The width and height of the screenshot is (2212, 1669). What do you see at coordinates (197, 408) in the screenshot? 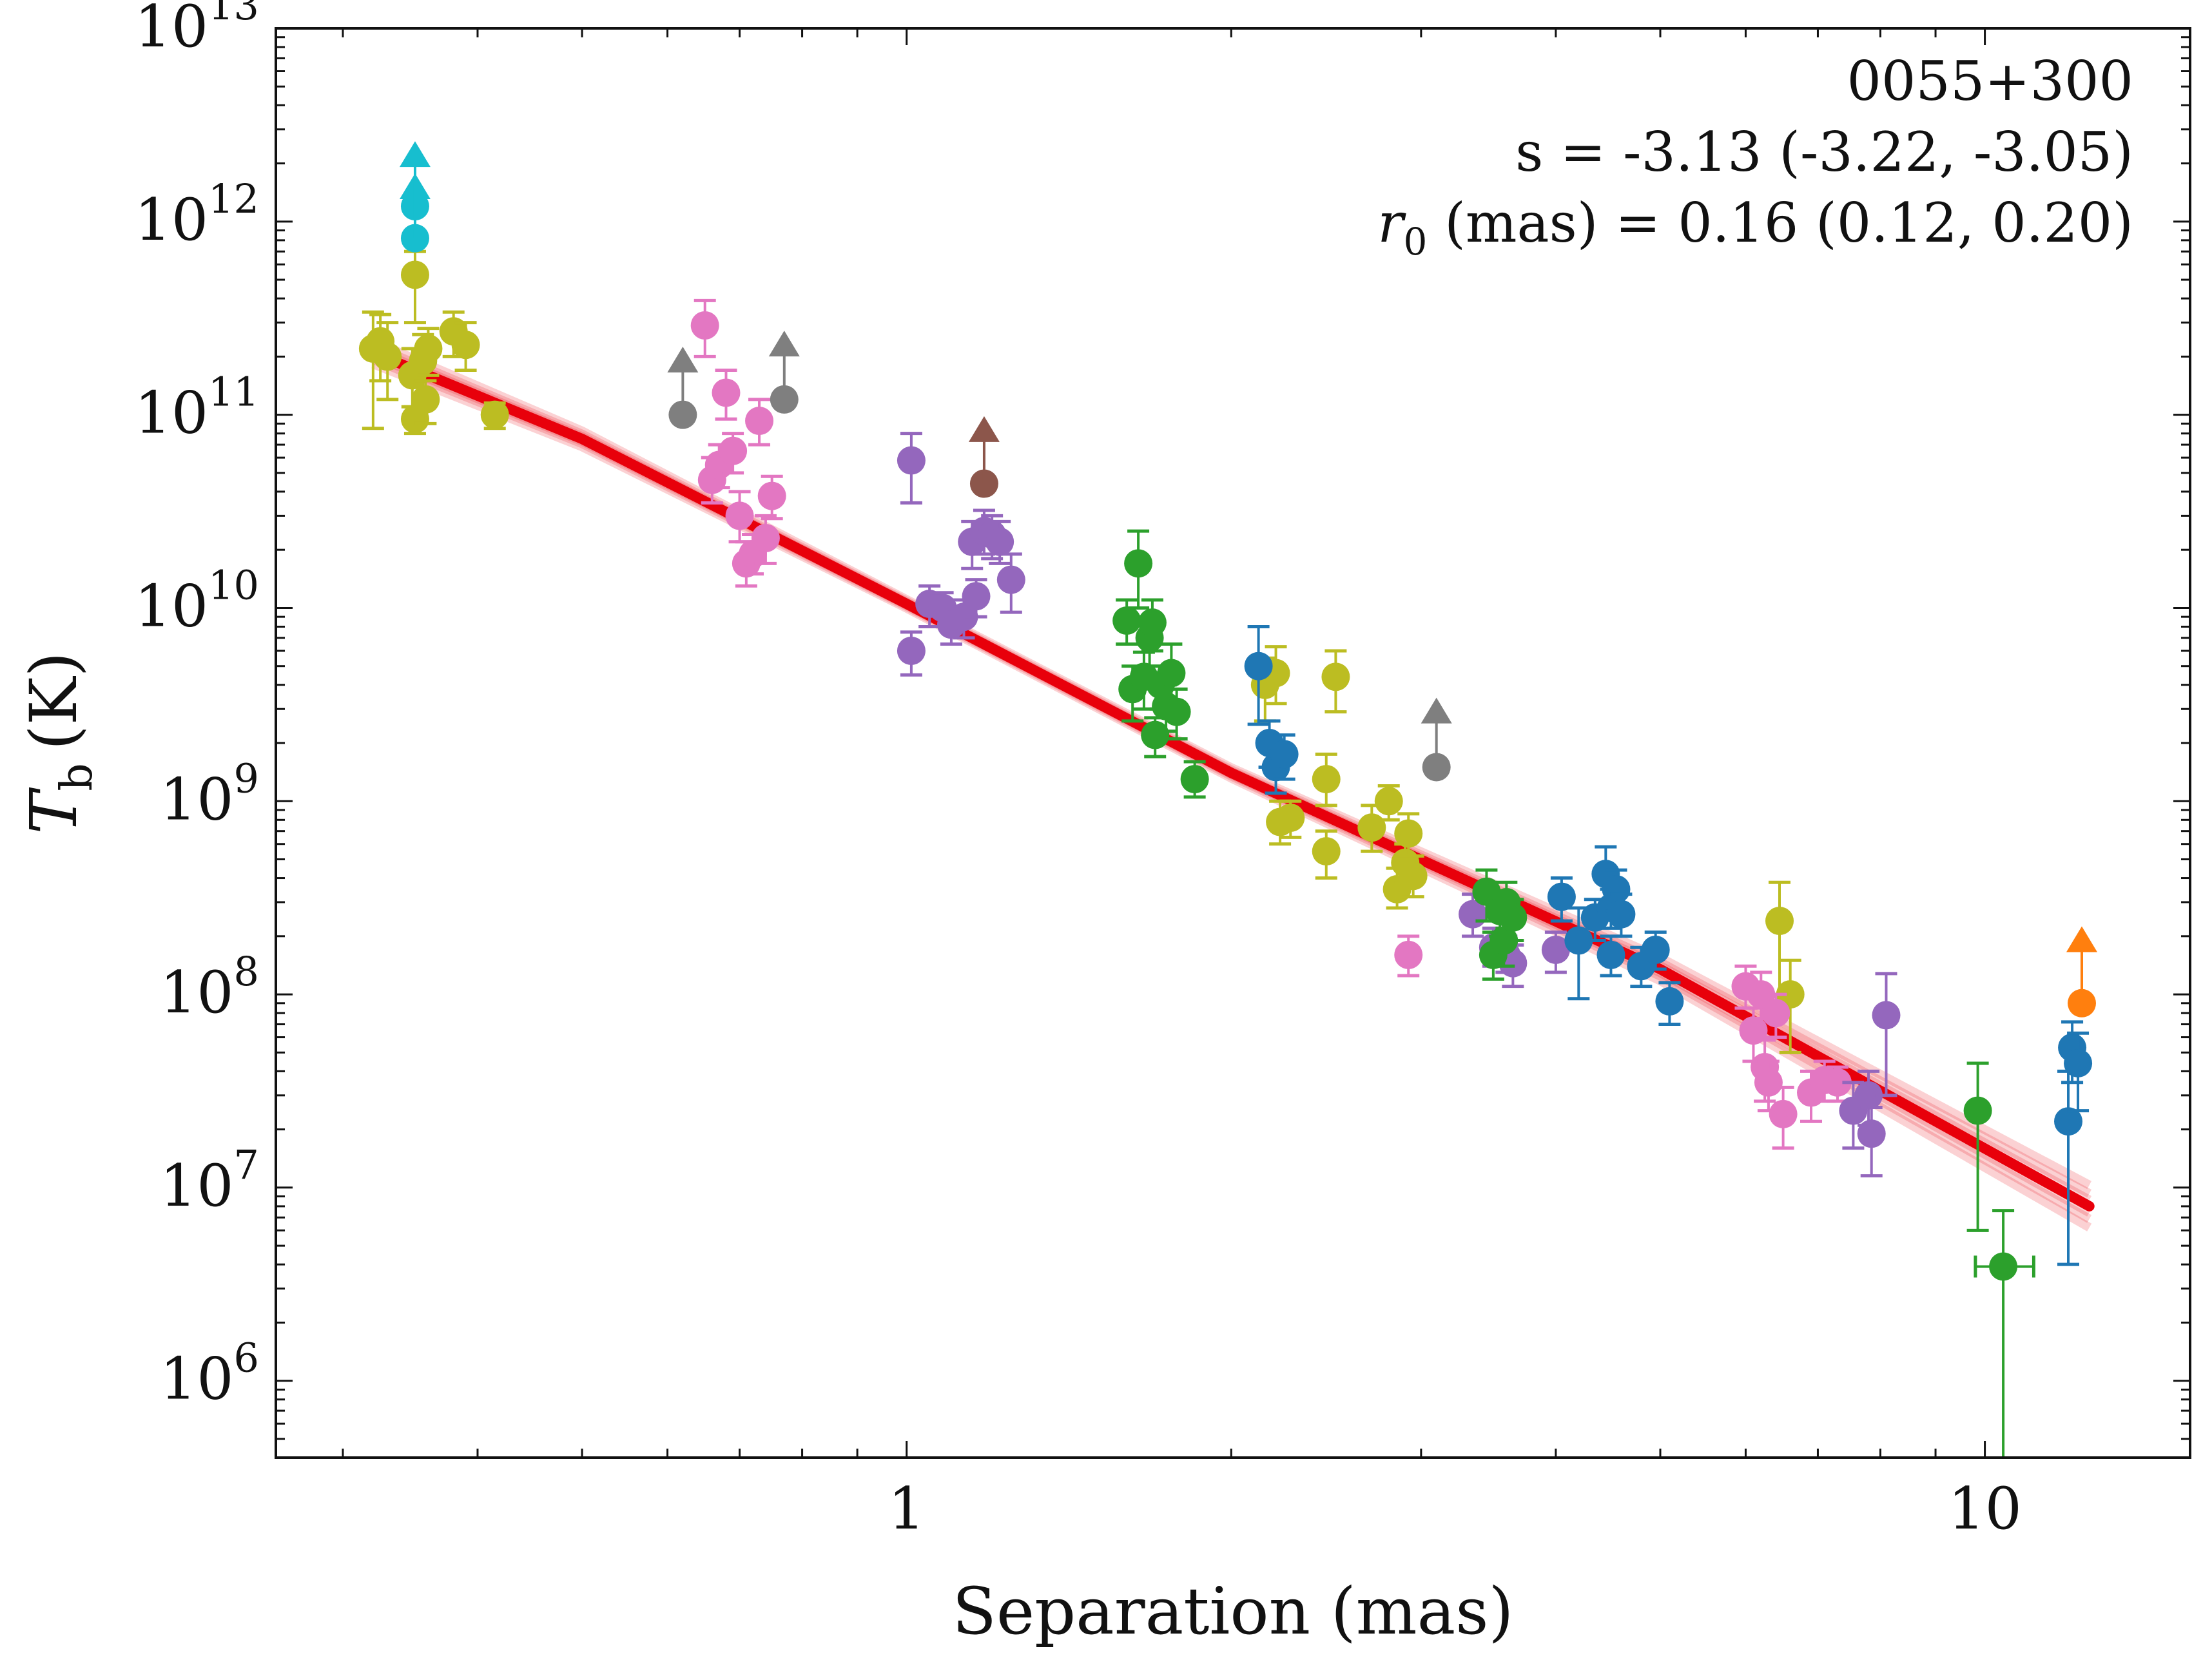
I see `y-tick-label: 10¹¹` at bounding box center [197, 408].